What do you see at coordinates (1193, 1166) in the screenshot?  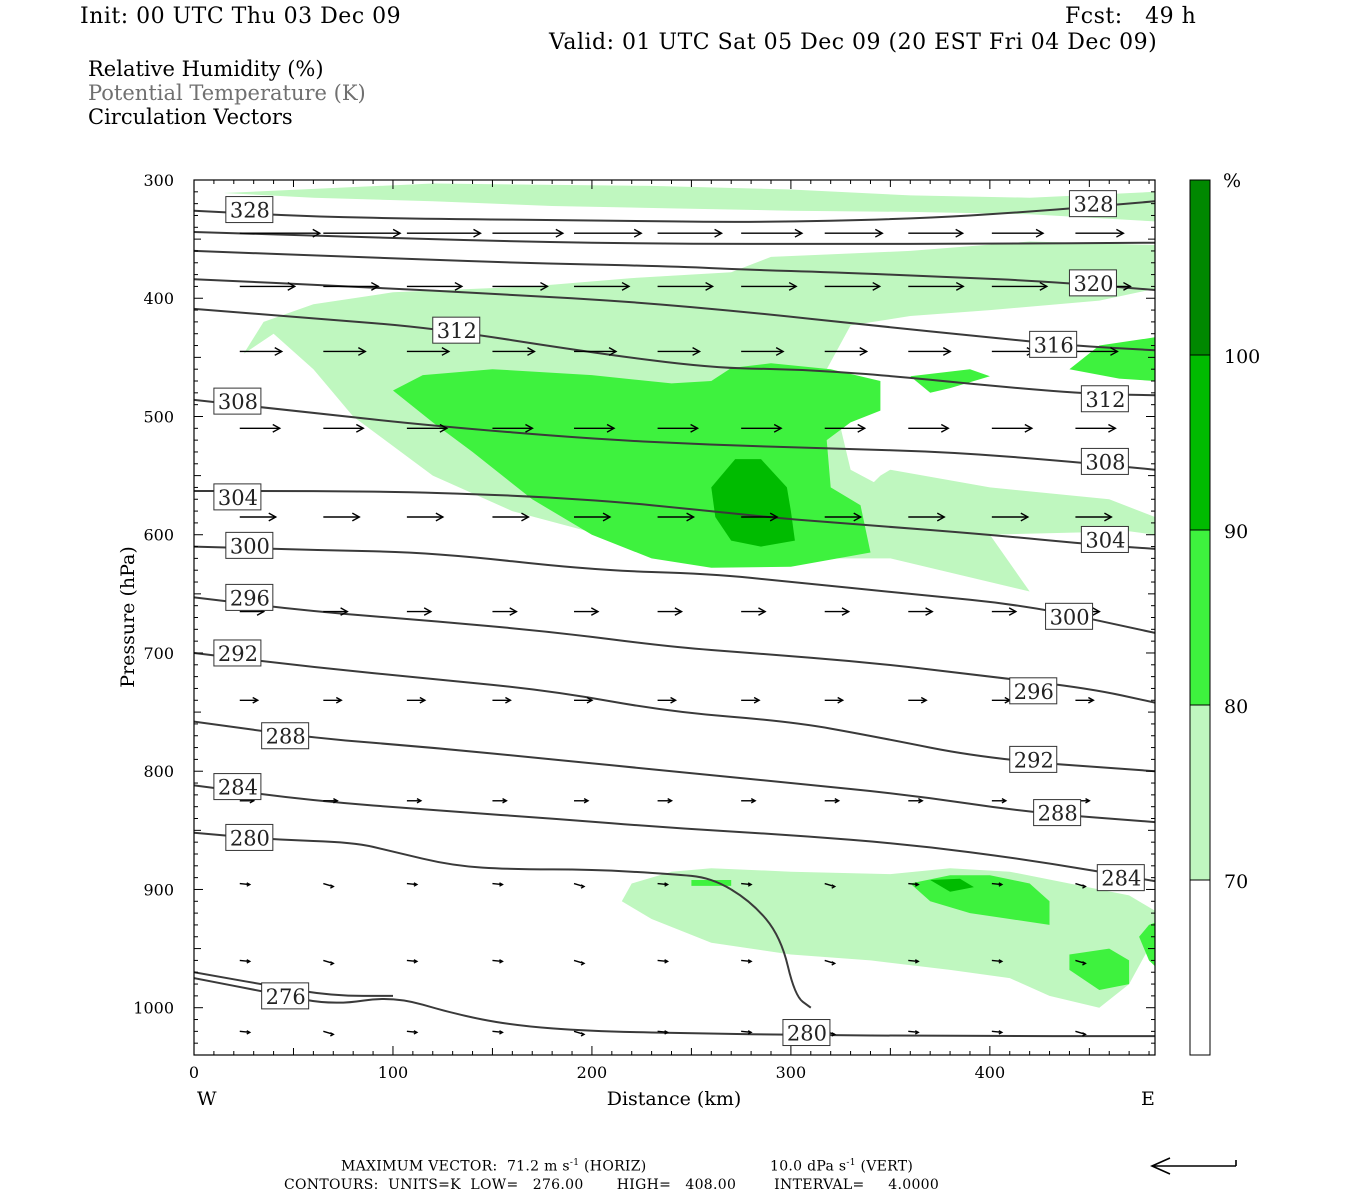 I see `reference-vector-arrow` at bounding box center [1193, 1166].